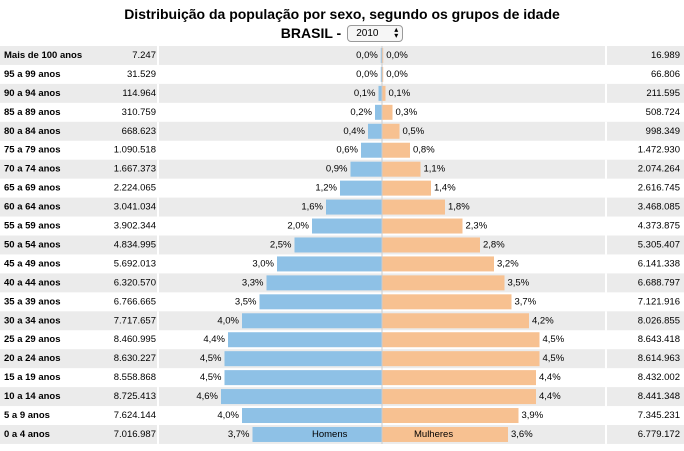  What do you see at coordinates (659, 244) in the screenshot?
I see `women-count-label: 5.305.407` at bounding box center [659, 244].